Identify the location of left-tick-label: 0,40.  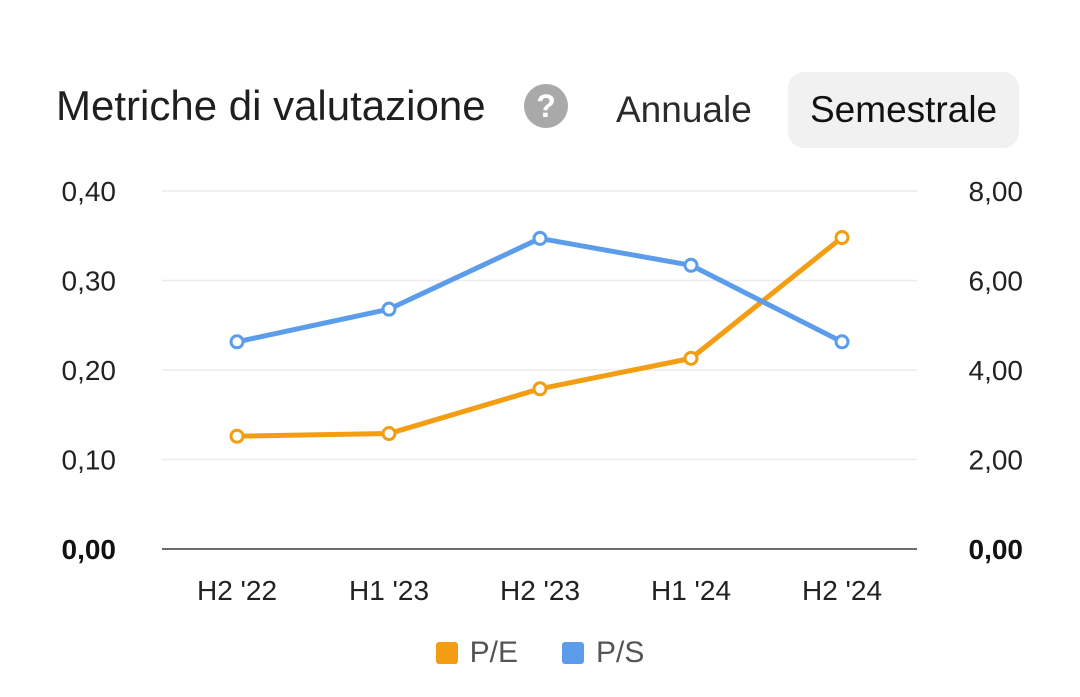
(89, 191).